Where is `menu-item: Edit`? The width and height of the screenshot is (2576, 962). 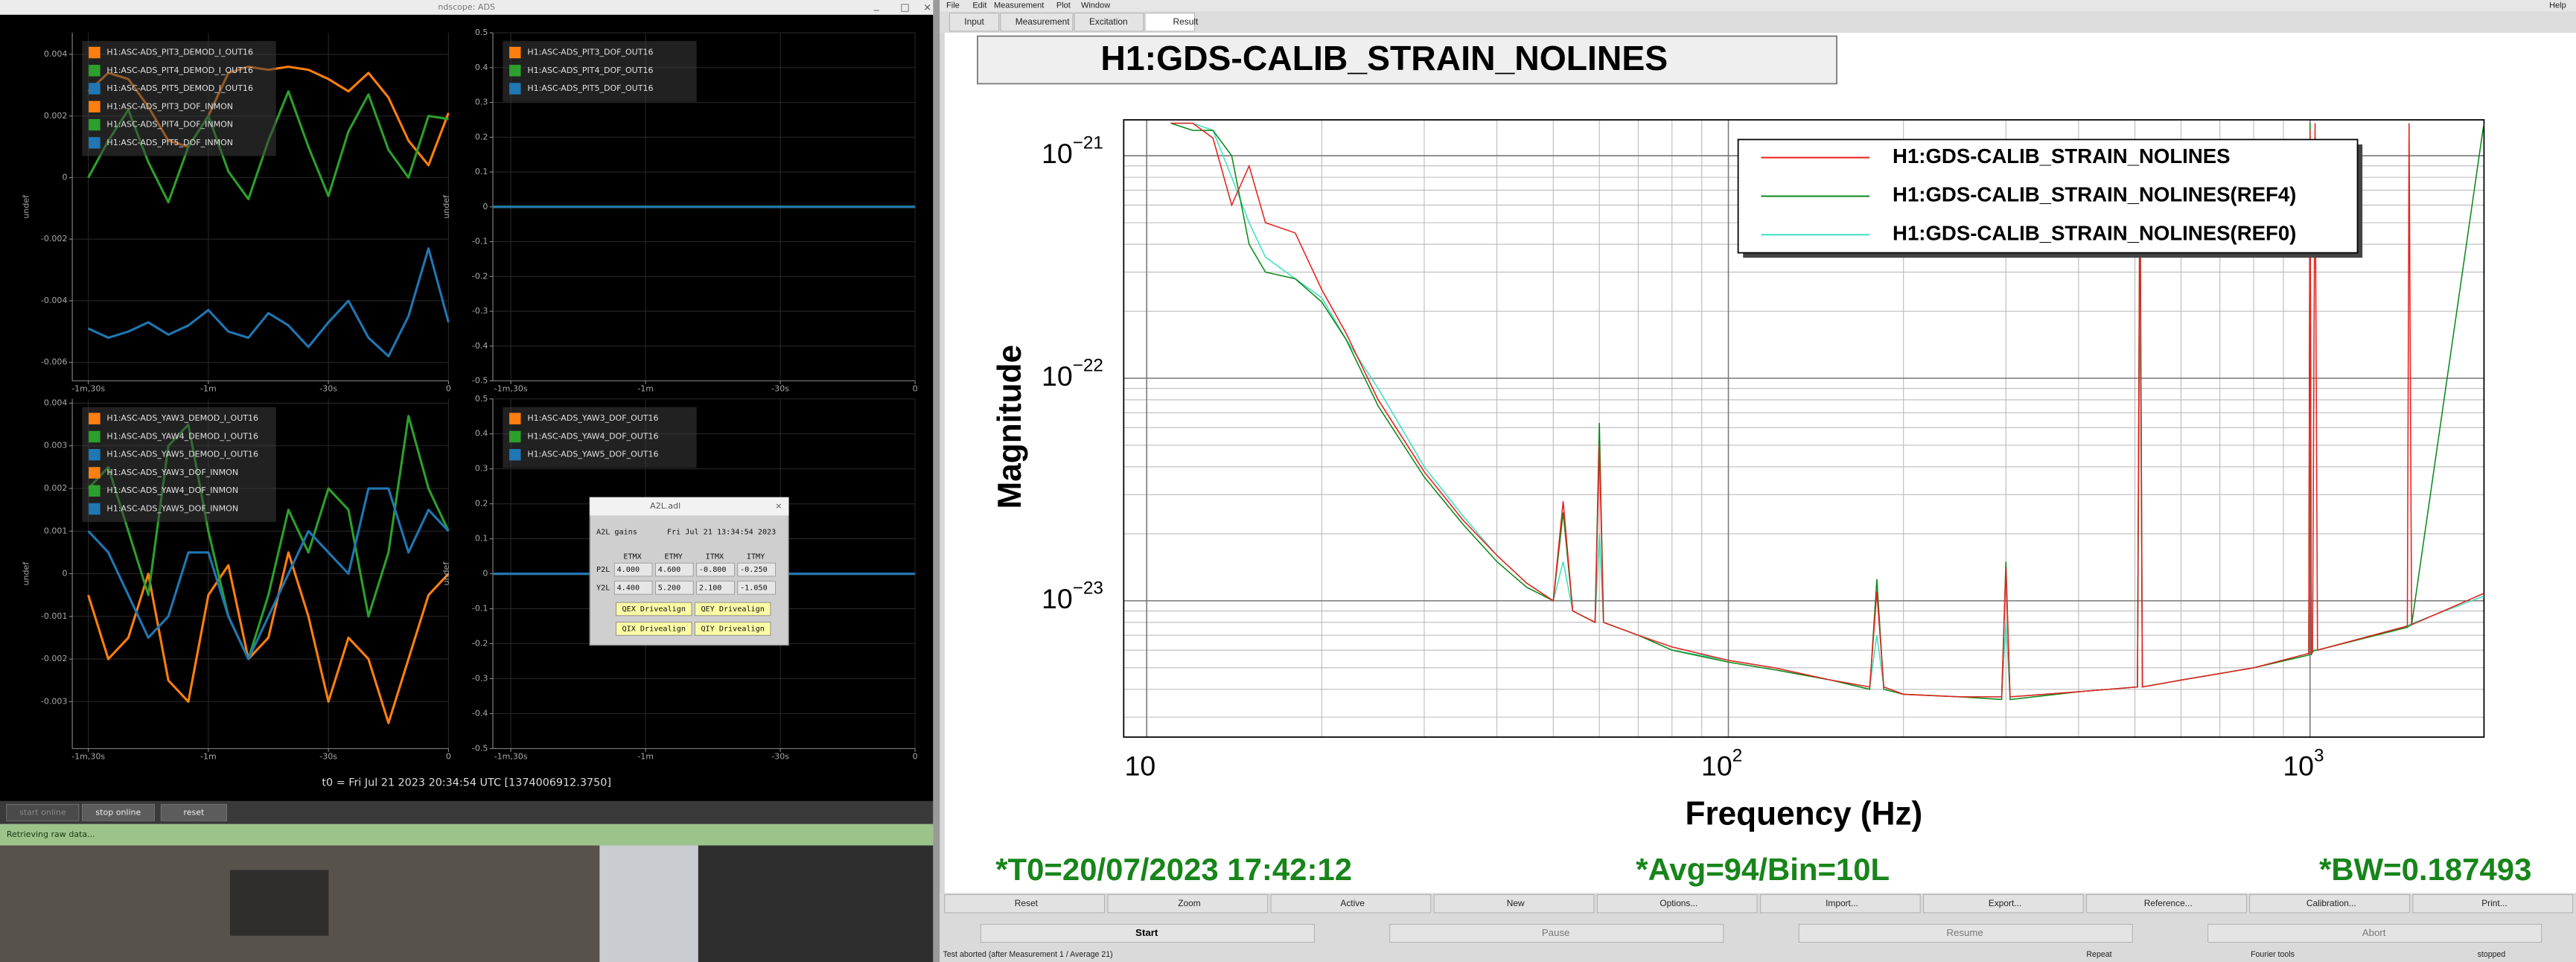
menu-item: Edit is located at coordinates (979, 5).